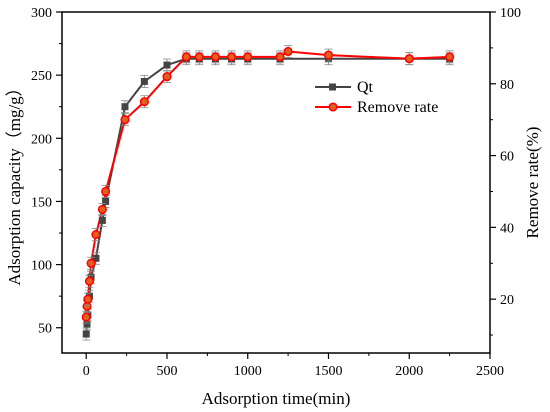  Describe the element at coordinates (45, 329) in the screenshot. I see `y-left-tick-label: 50` at that location.